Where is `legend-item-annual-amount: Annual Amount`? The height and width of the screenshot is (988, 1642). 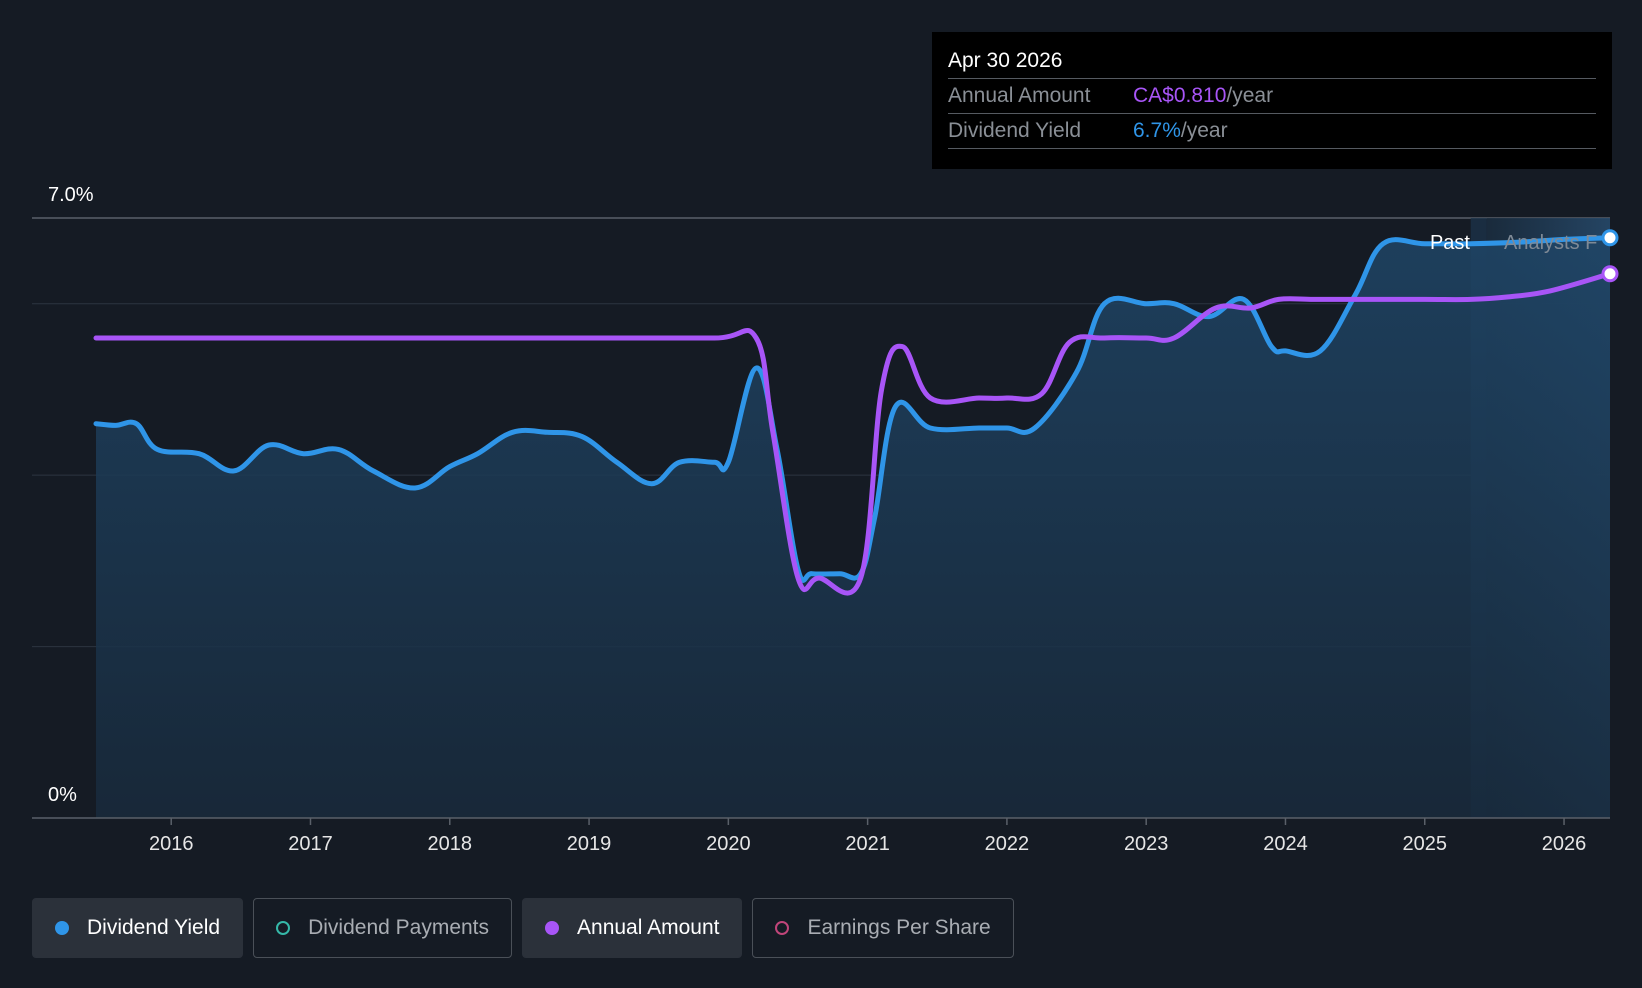
legend-item-annual-amount: Annual Amount is located at coordinates (632, 928).